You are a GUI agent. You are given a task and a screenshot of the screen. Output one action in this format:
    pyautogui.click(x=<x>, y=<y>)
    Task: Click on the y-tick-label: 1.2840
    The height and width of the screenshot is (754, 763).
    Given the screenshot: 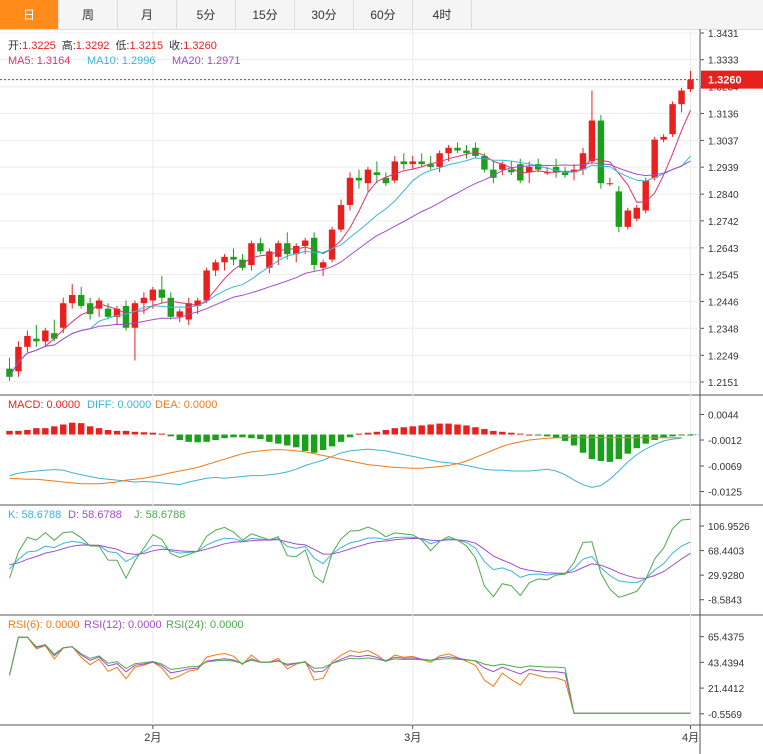 What is the action you would take?
    pyautogui.click(x=723, y=195)
    